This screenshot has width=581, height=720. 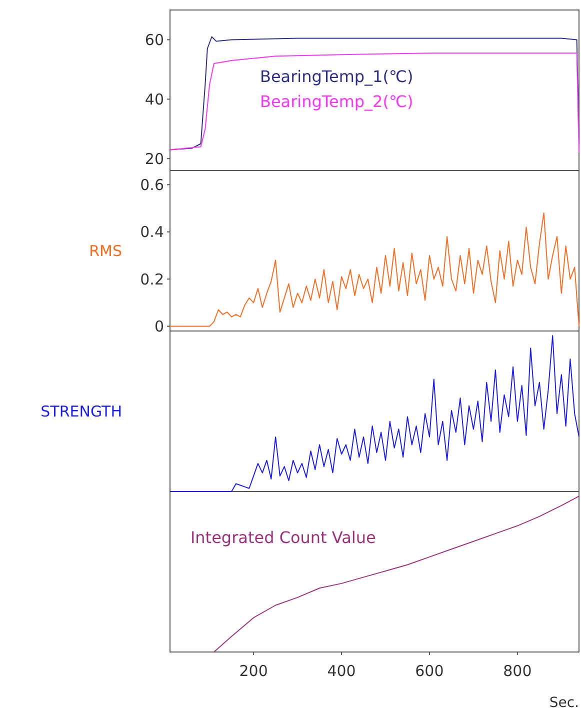 What do you see at coordinates (564, 703) in the screenshot?
I see `x-axis-title: Sec.` at bounding box center [564, 703].